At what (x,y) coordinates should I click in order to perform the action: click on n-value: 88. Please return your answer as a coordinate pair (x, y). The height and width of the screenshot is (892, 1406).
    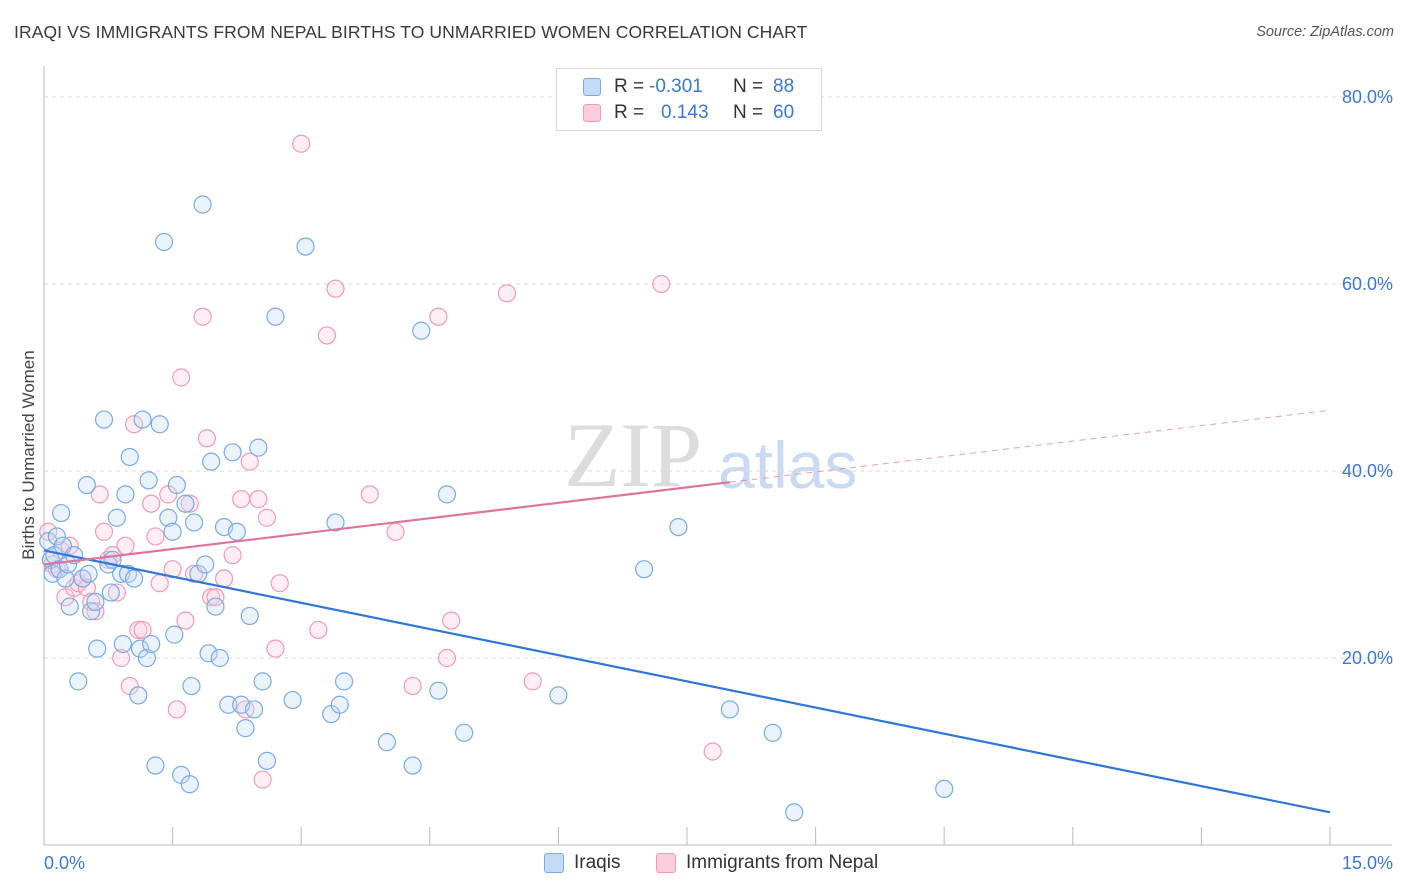
    Looking at the image, I should click on (784, 86).